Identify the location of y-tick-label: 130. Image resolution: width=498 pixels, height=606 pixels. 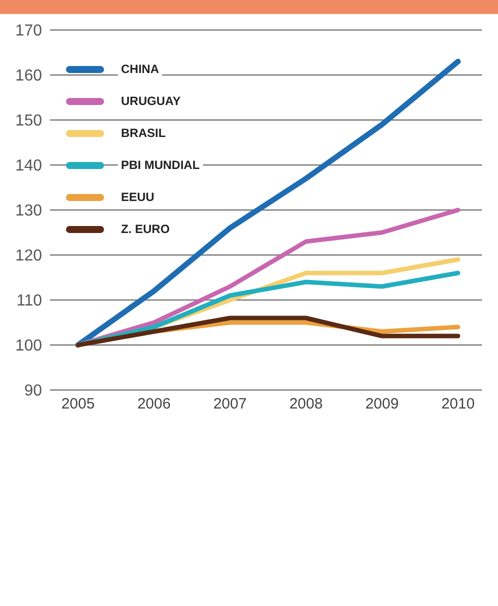
(28, 211).